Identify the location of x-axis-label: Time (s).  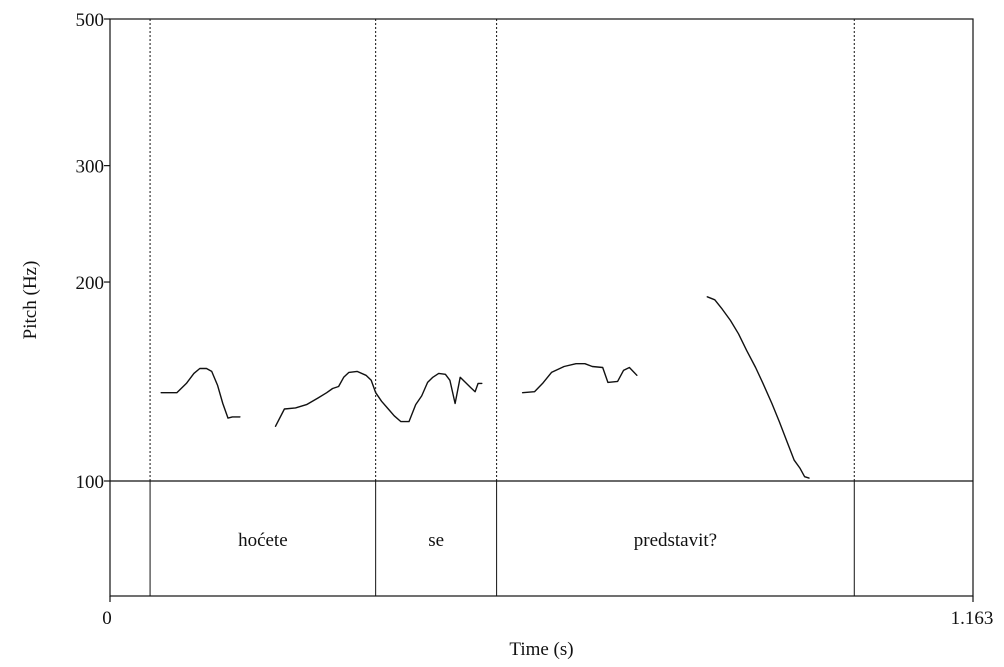
(541, 649).